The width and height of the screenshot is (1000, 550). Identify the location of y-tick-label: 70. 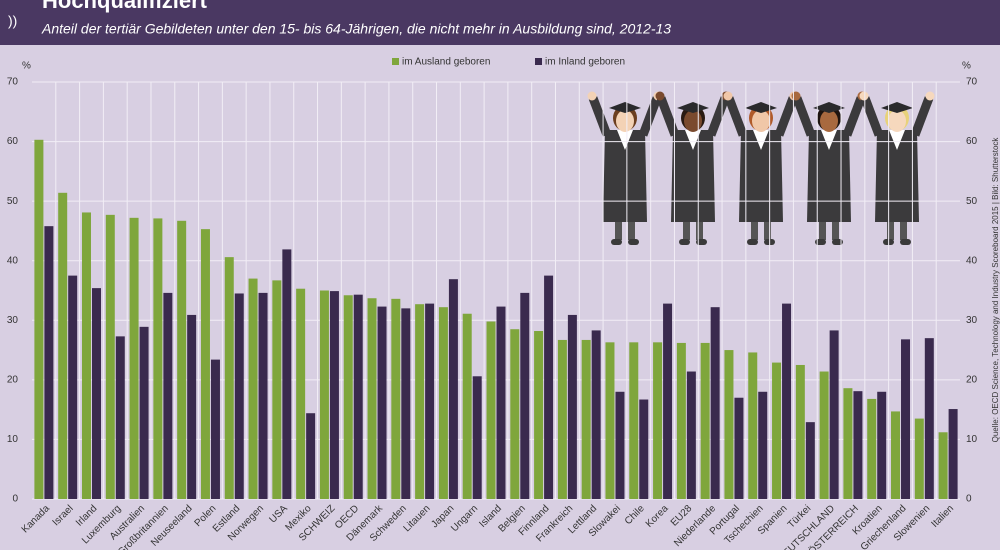
(13, 82).